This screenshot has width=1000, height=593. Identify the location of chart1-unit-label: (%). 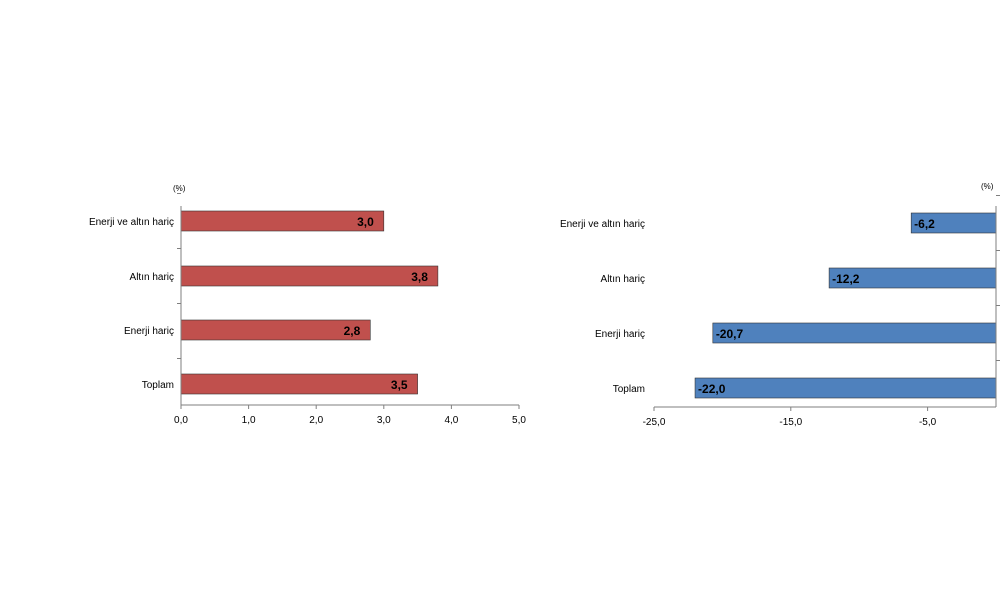
(179, 188).